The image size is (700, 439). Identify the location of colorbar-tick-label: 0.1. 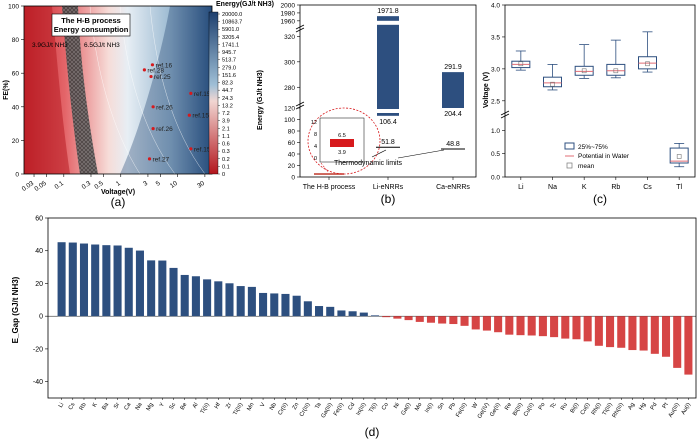
(226, 167).